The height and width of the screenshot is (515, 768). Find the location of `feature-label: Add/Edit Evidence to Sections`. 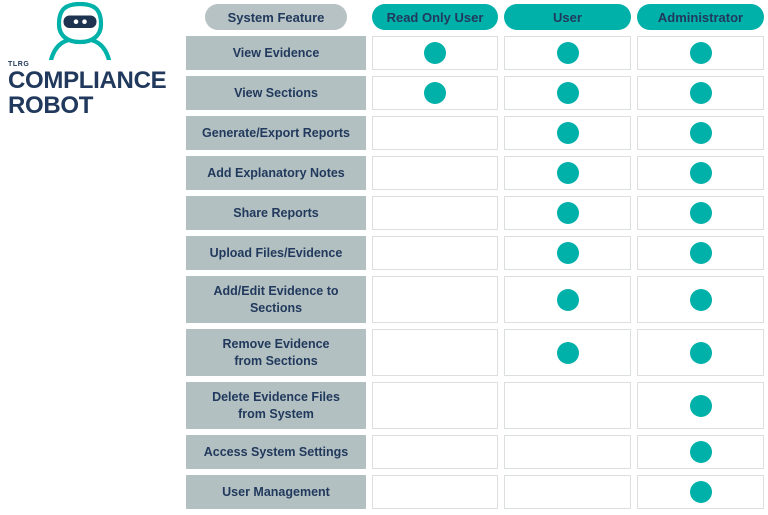

feature-label: Add/Edit Evidence to Sections is located at coordinates (276, 299).